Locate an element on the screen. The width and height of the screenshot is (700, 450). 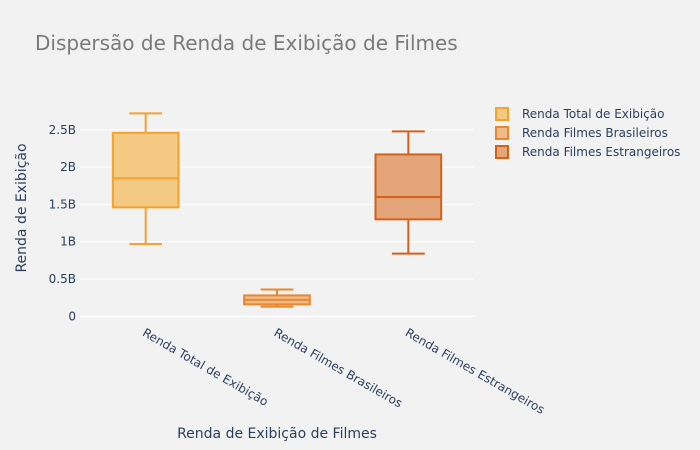
x-tick-label: Renda Filmes Estrangeiros is located at coordinates (475, 370).